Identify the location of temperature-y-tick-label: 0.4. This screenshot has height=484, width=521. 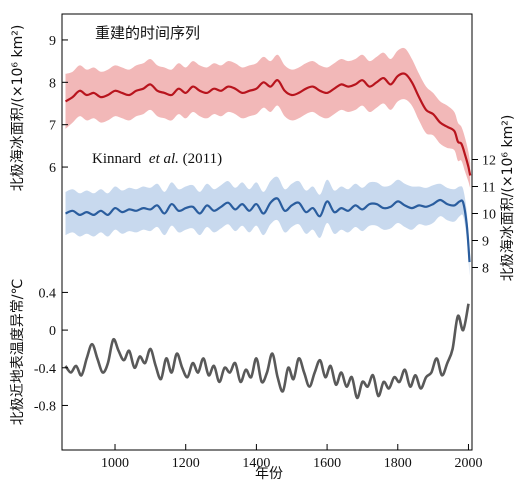
(48, 293).